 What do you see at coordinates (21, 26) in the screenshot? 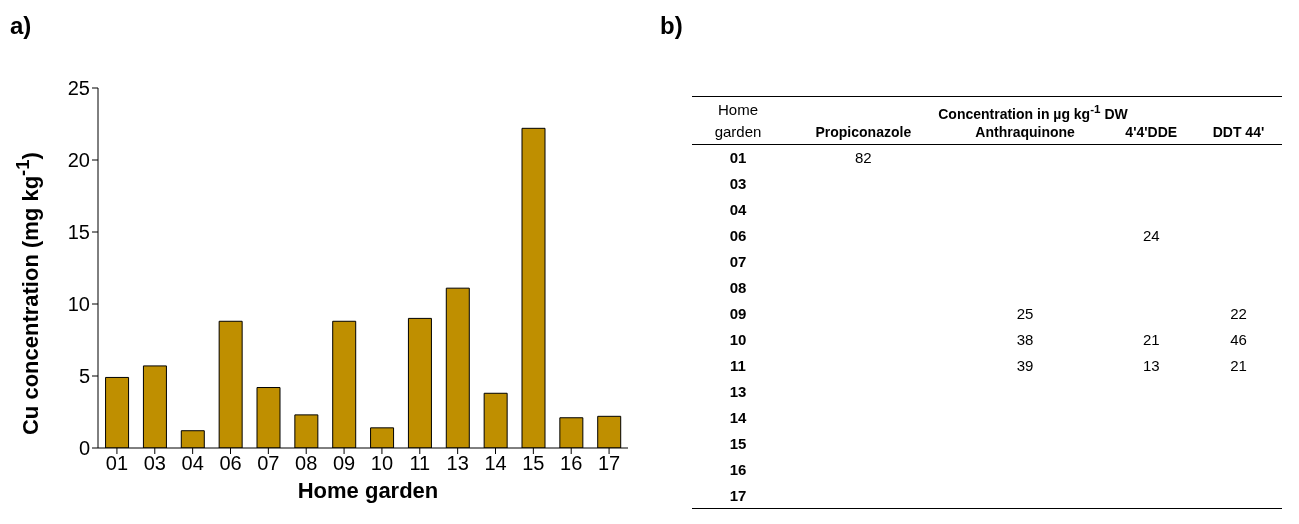
I see `text: a)` at bounding box center [21, 26].